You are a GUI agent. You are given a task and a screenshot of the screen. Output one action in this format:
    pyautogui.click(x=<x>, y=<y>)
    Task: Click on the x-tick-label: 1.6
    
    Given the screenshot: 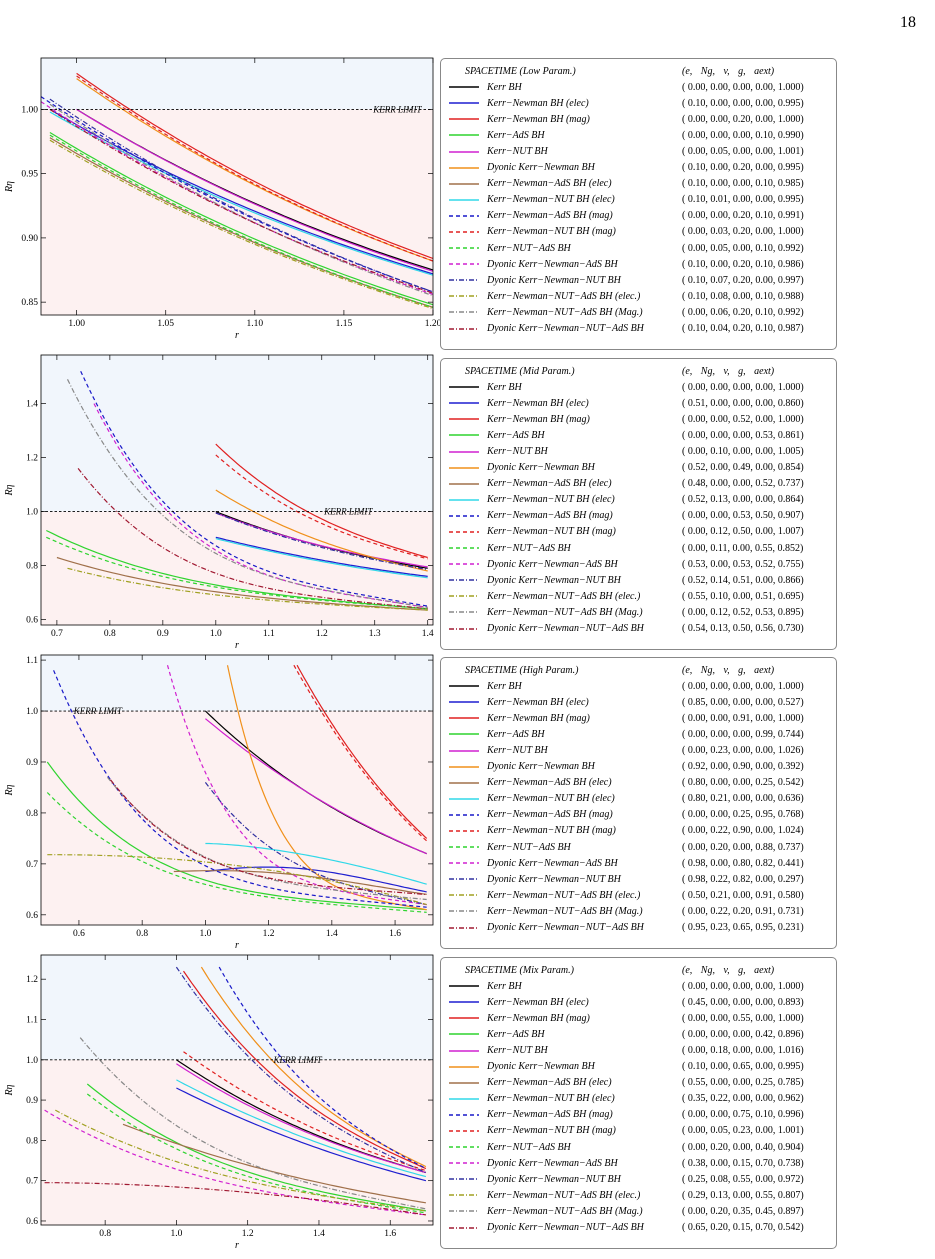 What is the action you would take?
    pyautogui.click(x=395, y=934)
    